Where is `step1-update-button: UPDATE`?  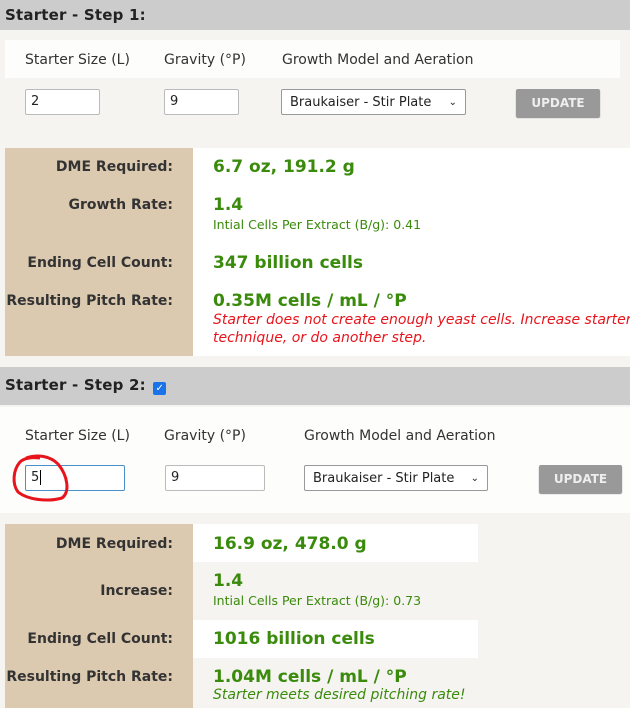 step1-update-button: UPDATE is located at coordinates (558, 103).